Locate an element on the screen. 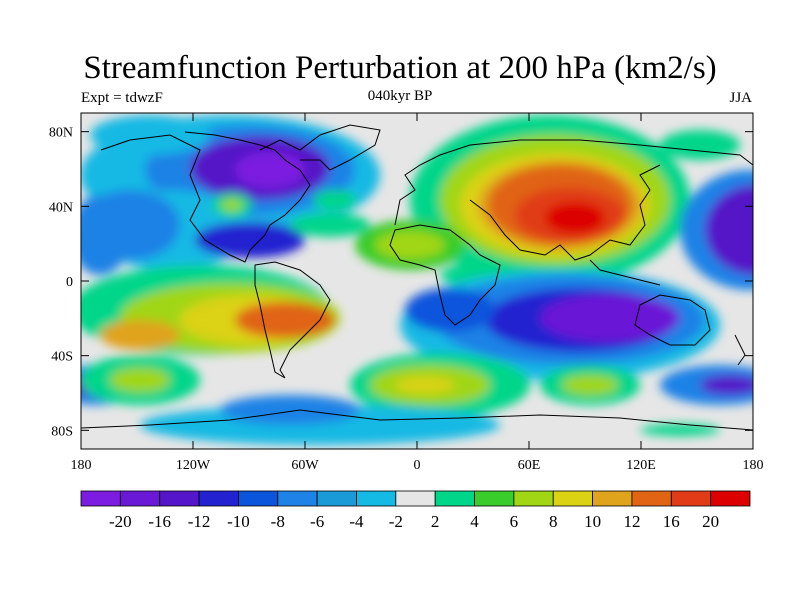 The height and width of the screenshot is (600, 800). y-tick-label: 80S is located at coordinates (62, 431).